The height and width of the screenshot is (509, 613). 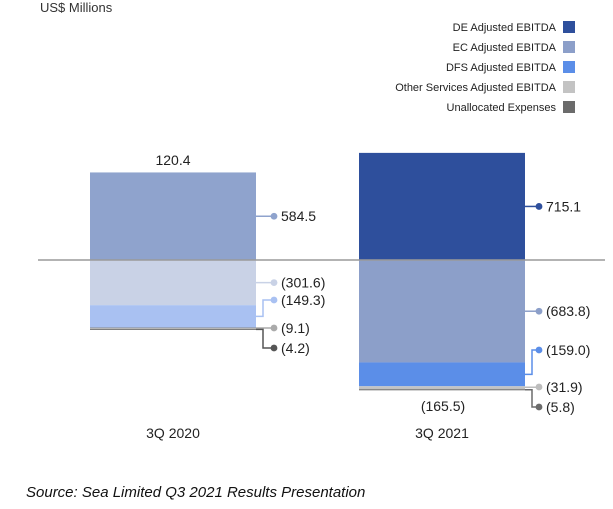 What do you see at coordinates (76, 7) in the screenshot?
I see `unit-label: US$ Millions` at bounding box center [76, 7].